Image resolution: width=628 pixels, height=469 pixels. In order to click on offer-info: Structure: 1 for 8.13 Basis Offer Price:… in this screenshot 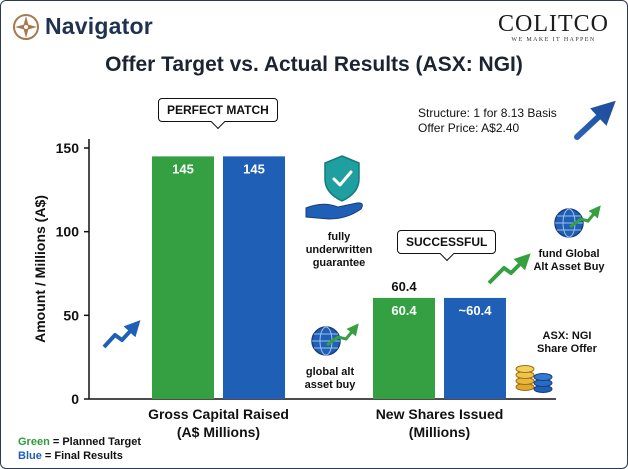, I will do `click(487, 121)`.